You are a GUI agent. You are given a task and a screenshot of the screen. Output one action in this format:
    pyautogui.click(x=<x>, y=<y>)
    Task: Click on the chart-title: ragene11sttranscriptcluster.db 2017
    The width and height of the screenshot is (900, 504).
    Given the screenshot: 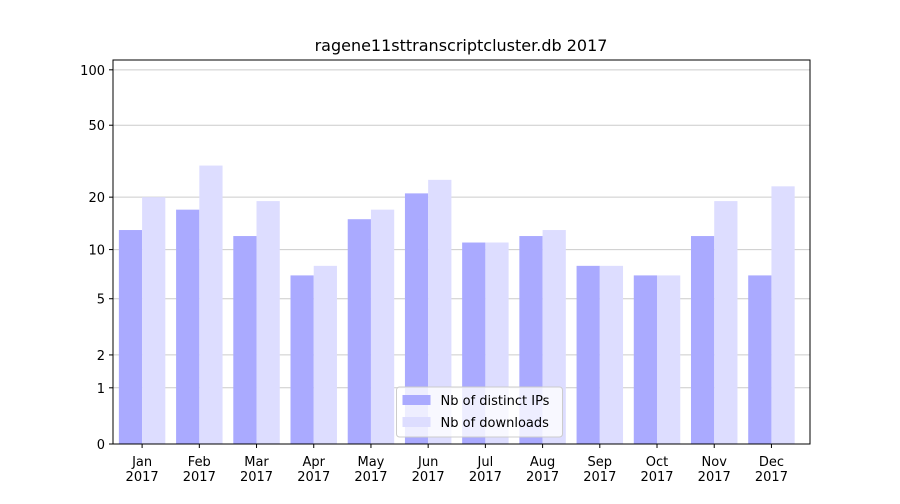 What is the action you would take?
    pyautogui.click(x=461, y=45)
    